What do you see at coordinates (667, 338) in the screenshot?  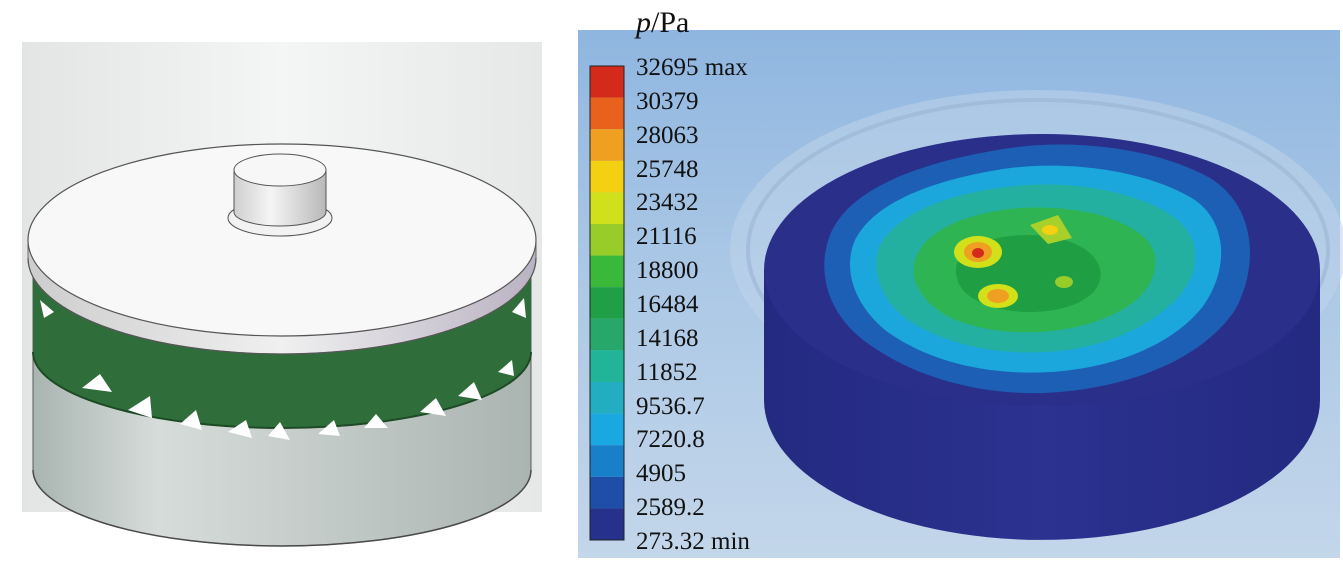 I see `legend-label: 14168` at bounding box center [667, 338].